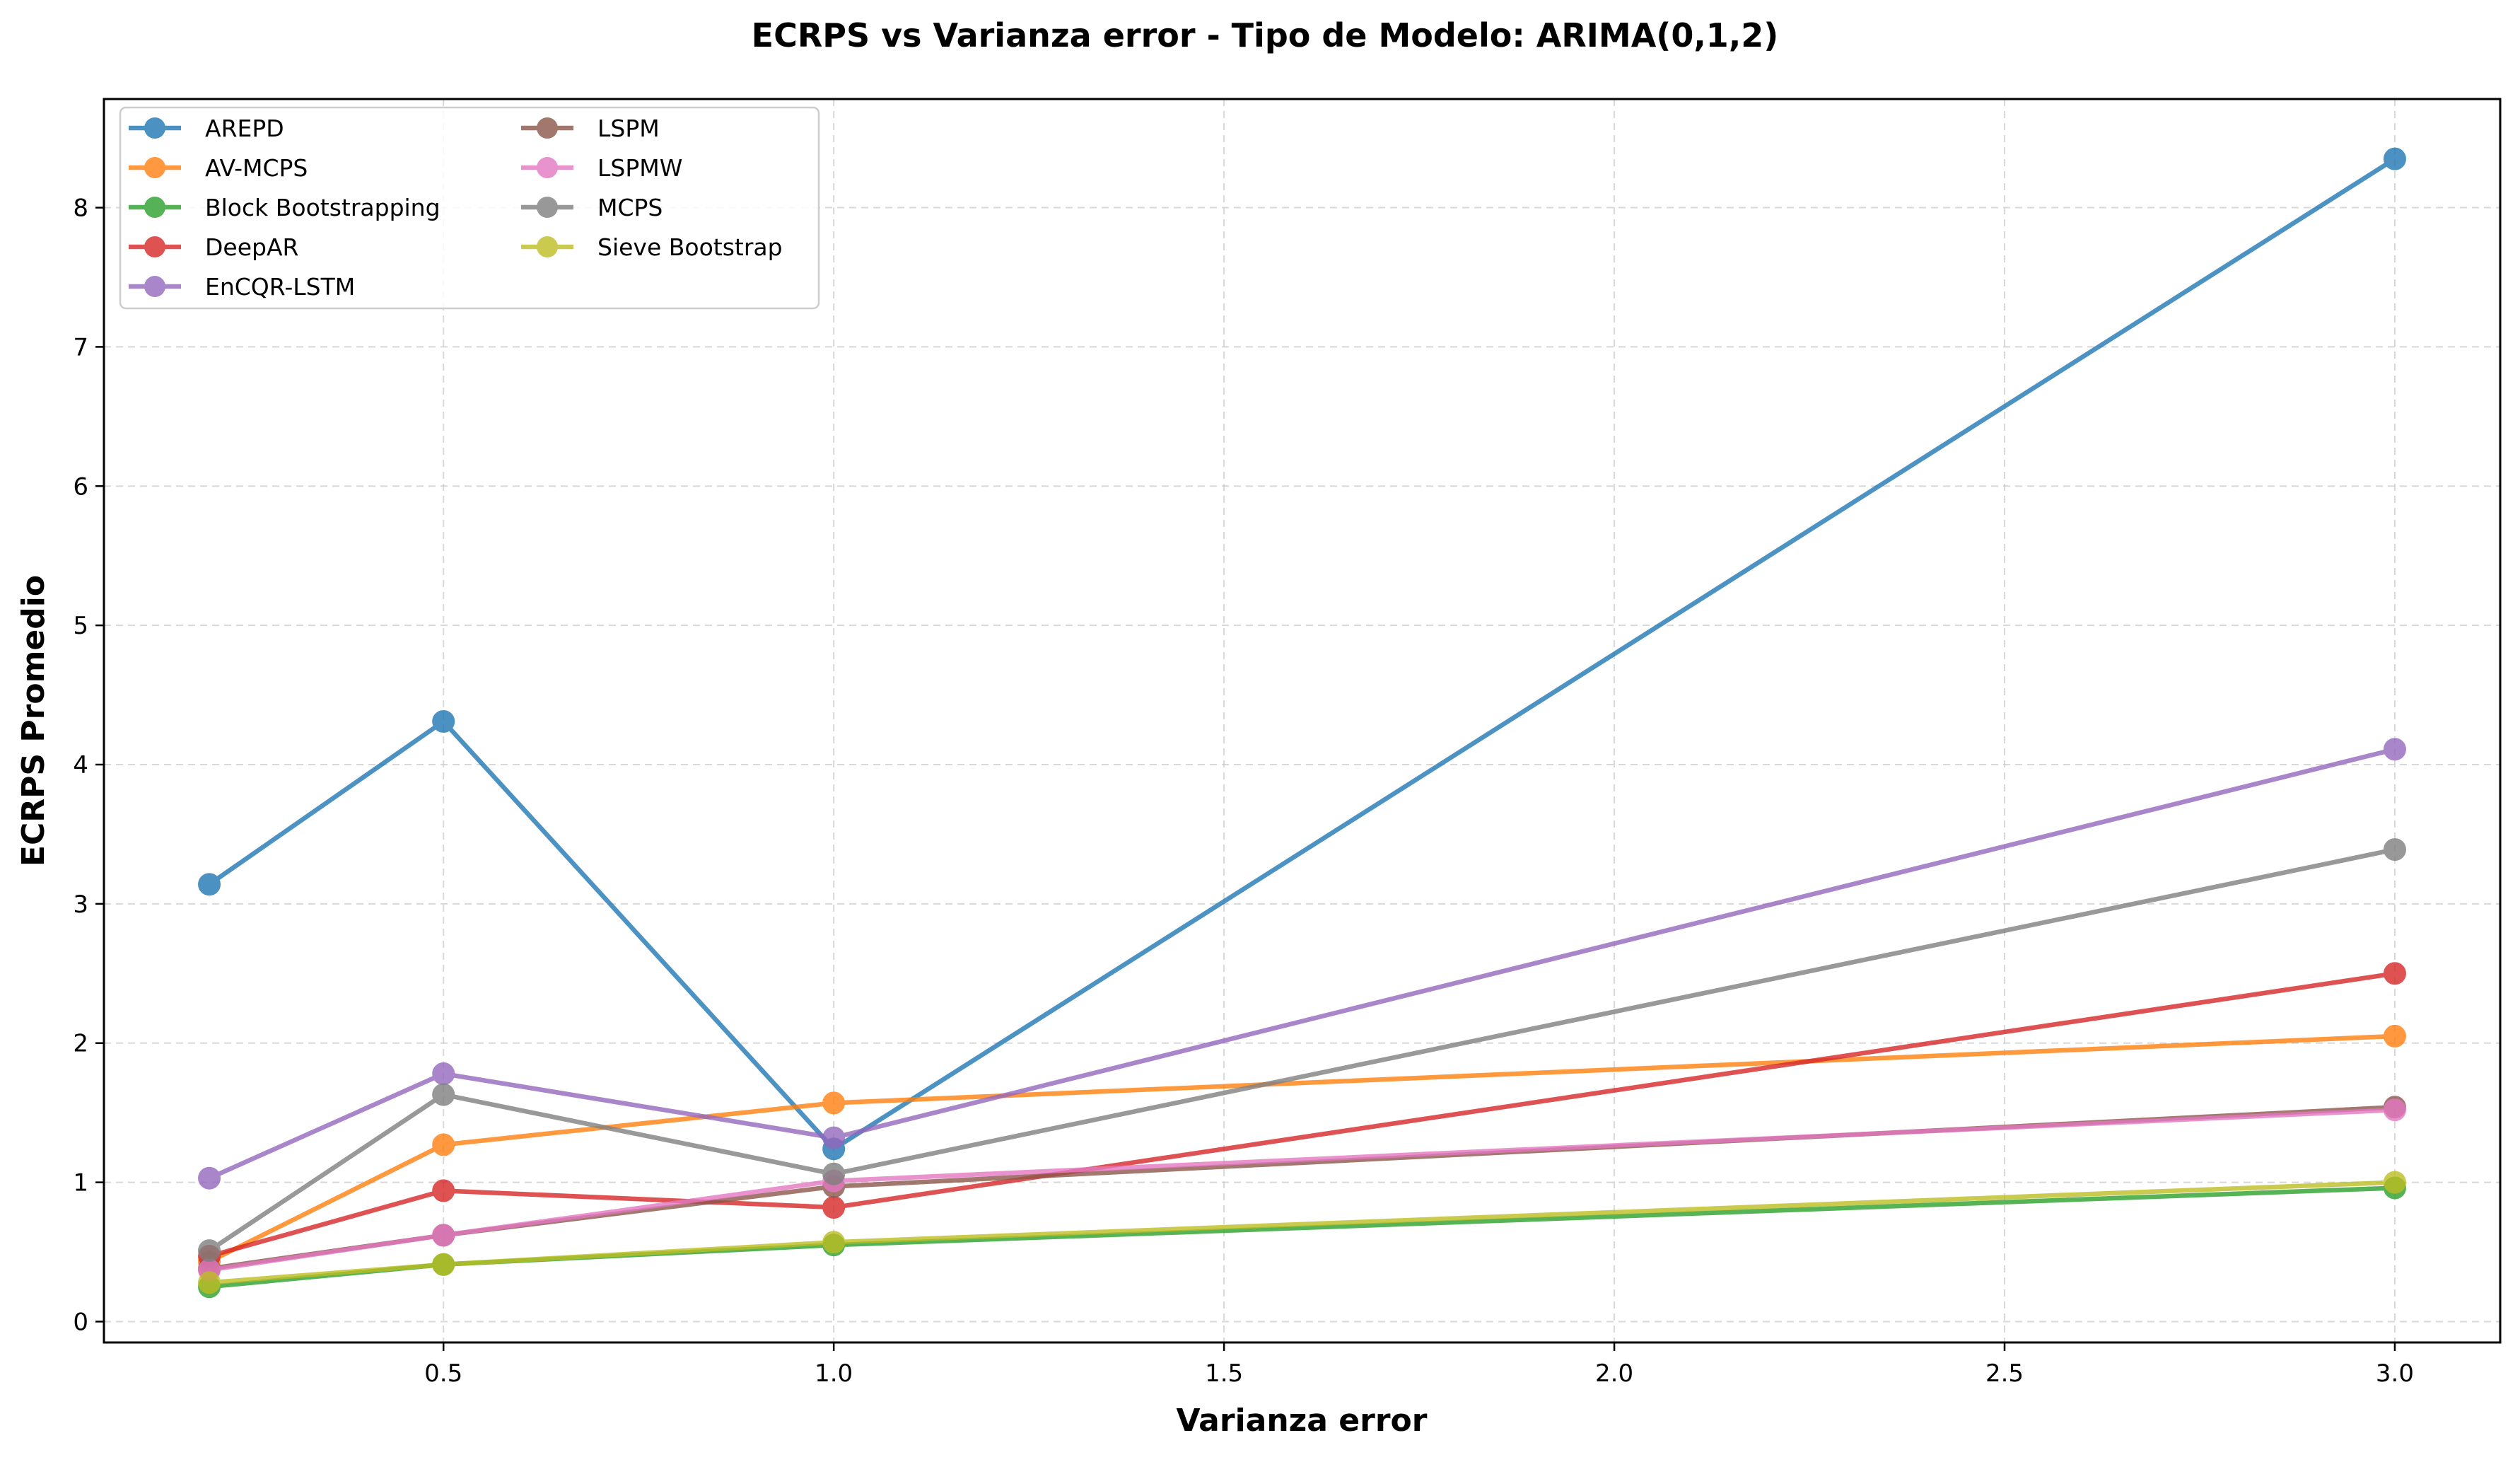 This screenshot has height=1462, width=2520. Describe the element at coordinates (628, 128) in the screenshot. I see `legend-label: LSPM` at that location.